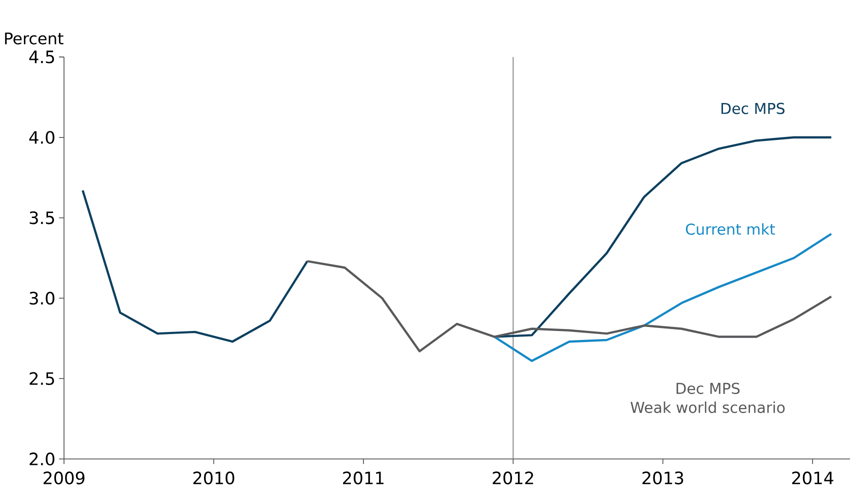  I want to click on text: Dec MPS Weak world scenario, so click(707, 398).